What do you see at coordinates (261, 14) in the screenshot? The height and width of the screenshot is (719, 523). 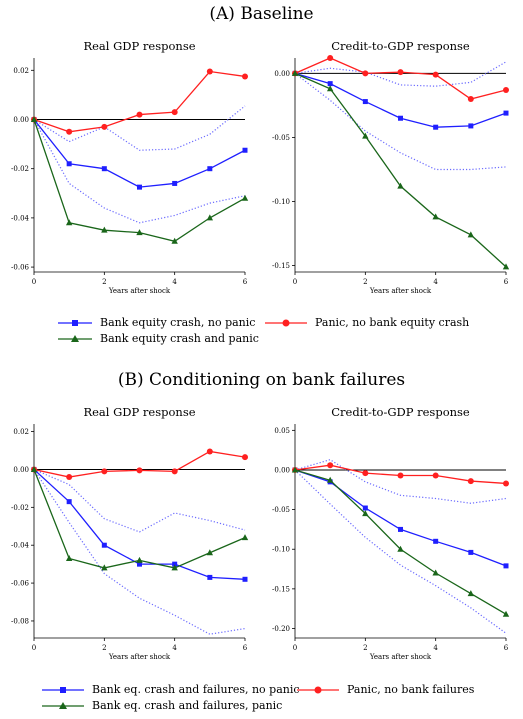 I see `panel-a-title: (A) Baseline` at bounding box center [261, 14].